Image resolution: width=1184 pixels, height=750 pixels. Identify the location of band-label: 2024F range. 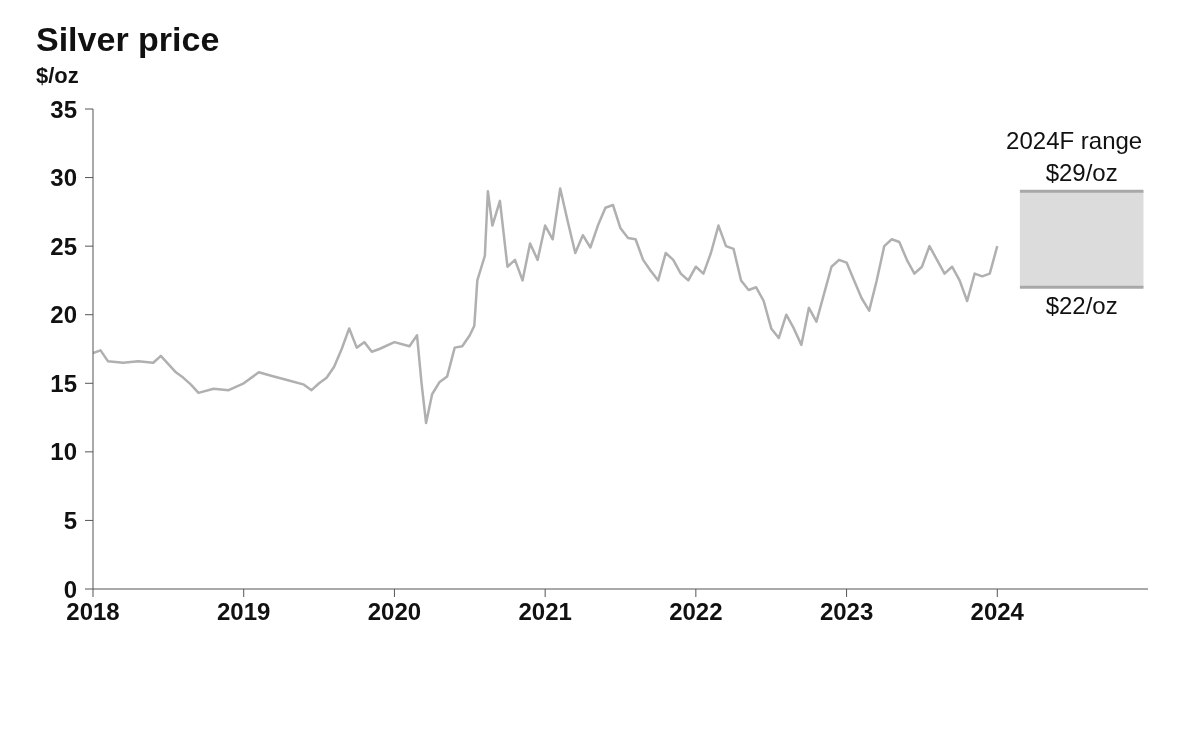
(1074, 141).